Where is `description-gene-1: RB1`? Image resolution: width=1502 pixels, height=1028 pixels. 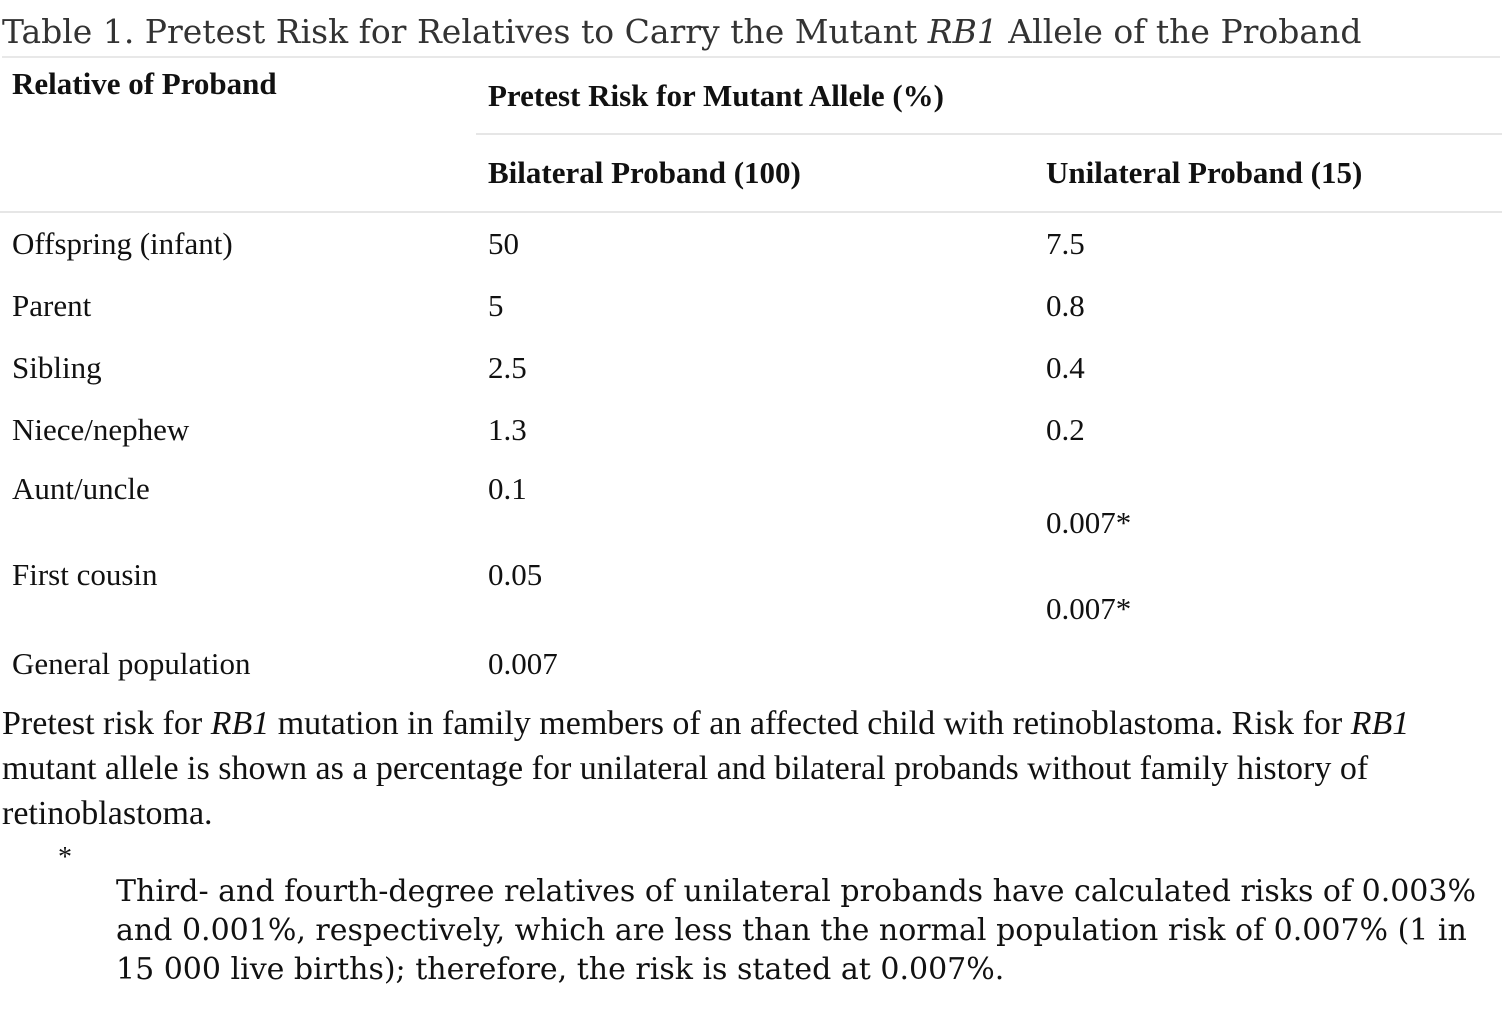
description-gene-1: RB1 is located at coordinates (240, 723).